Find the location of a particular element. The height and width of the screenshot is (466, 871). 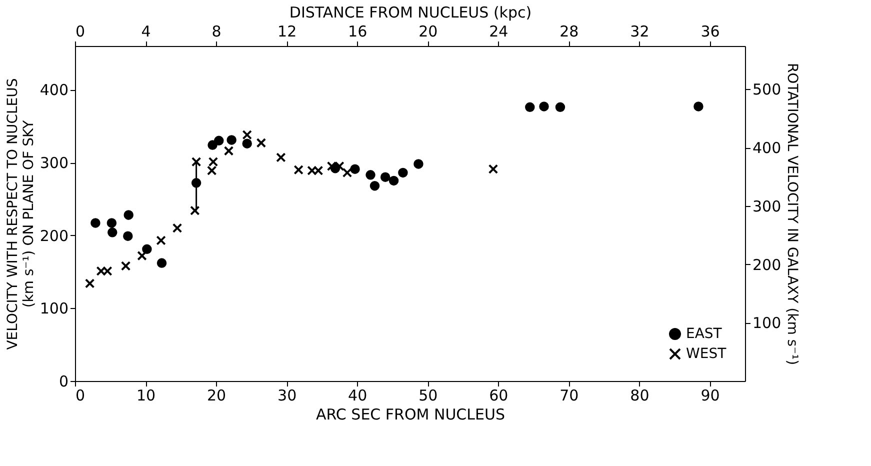

x2-tick-label: 0 is located at coordinates (81, 31).